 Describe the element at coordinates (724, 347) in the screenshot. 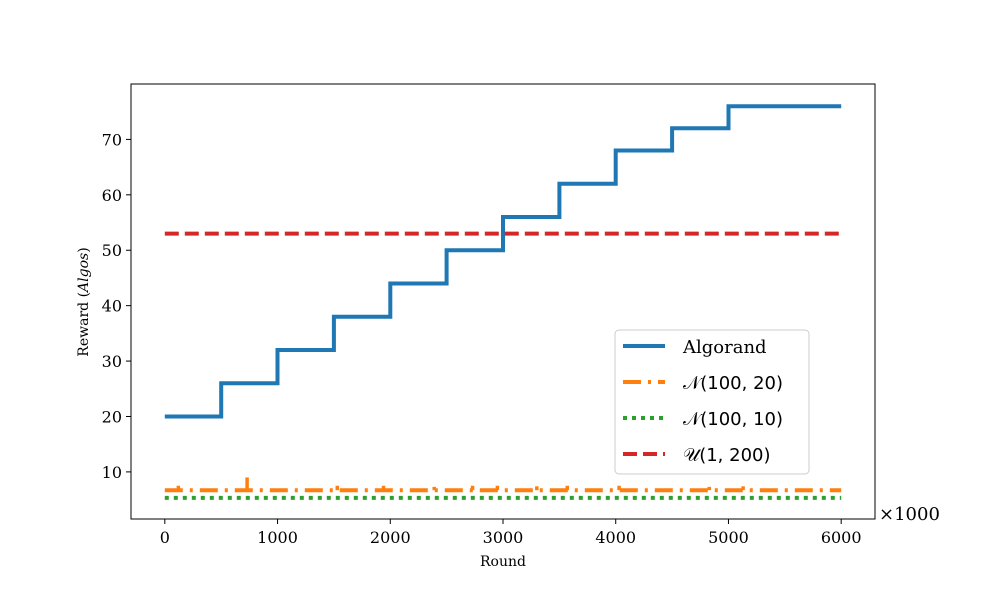

I see `legend-label-algorand: Algorand` at that location.